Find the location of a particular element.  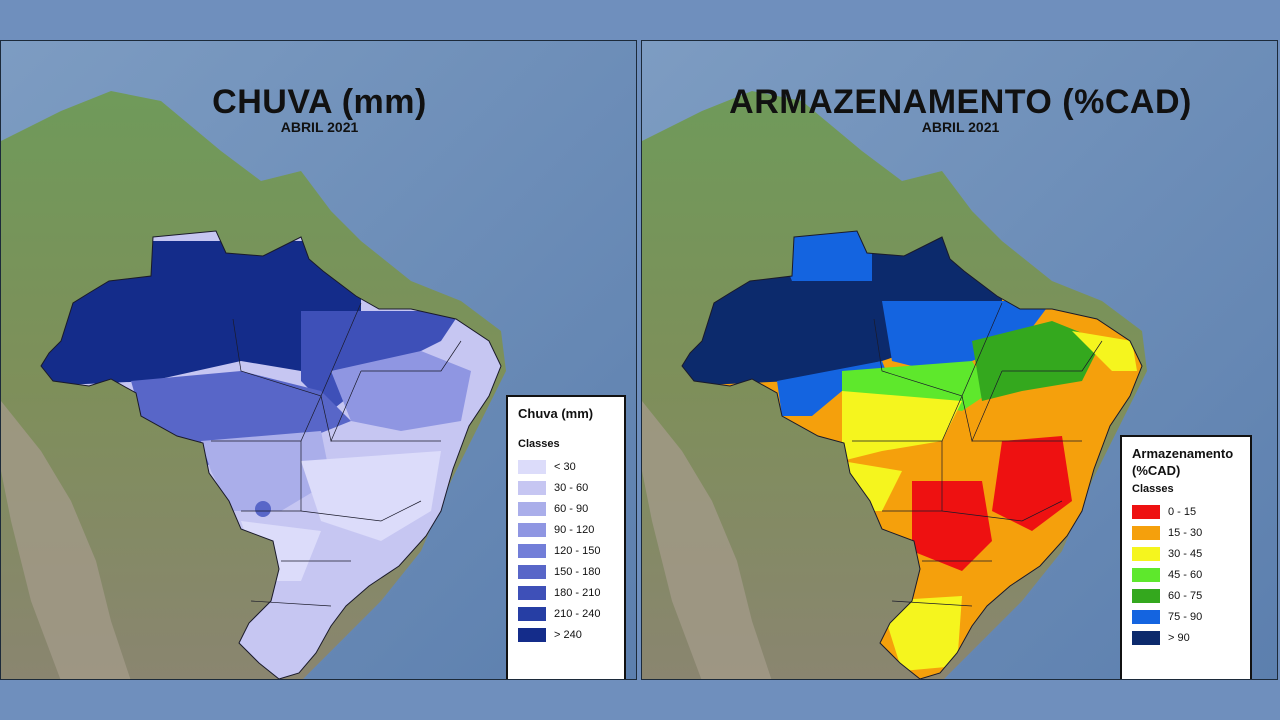

legend-label: 90 - 120 is located at coordinates (574, 529).